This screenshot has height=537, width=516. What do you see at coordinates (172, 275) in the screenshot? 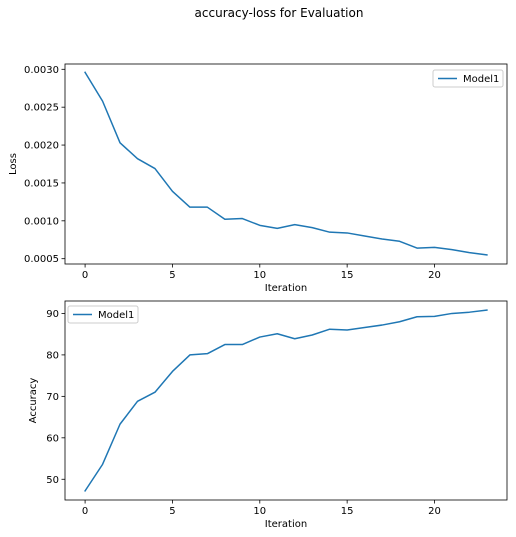
I see `loss-x-tick-label: 5` at bounding box center [172, 275].